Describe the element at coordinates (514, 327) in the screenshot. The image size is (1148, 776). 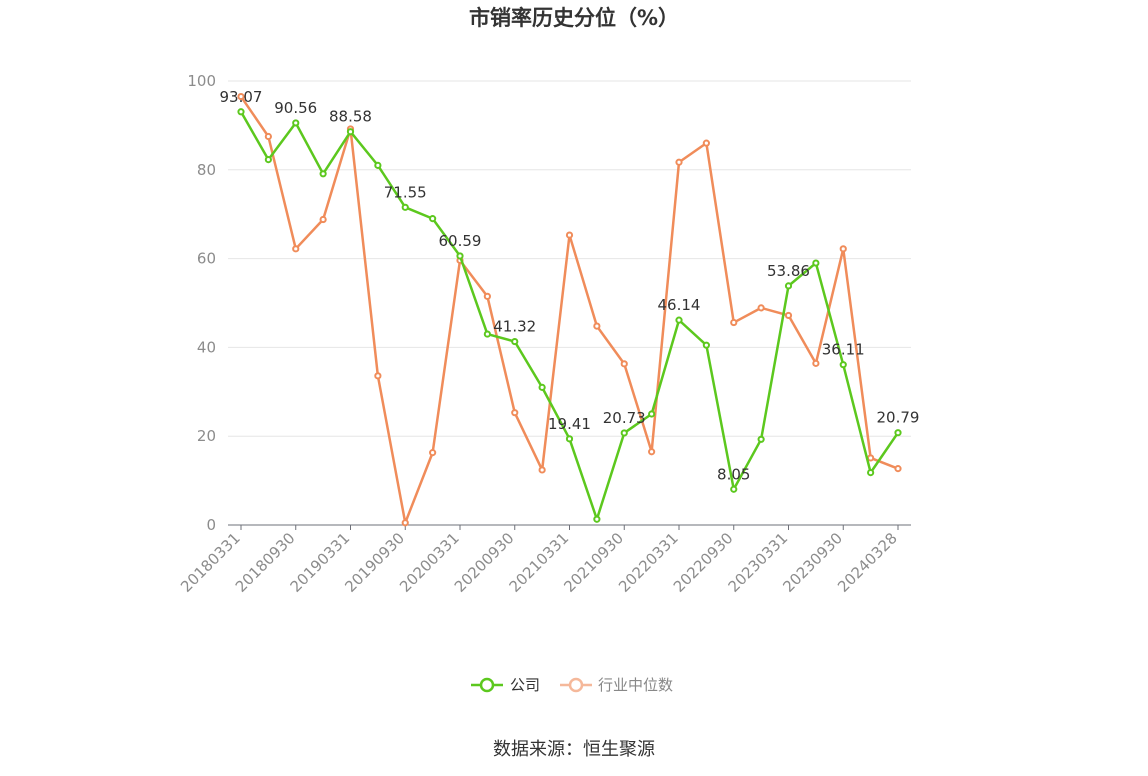
I see `data-label: 41.32` at that location.